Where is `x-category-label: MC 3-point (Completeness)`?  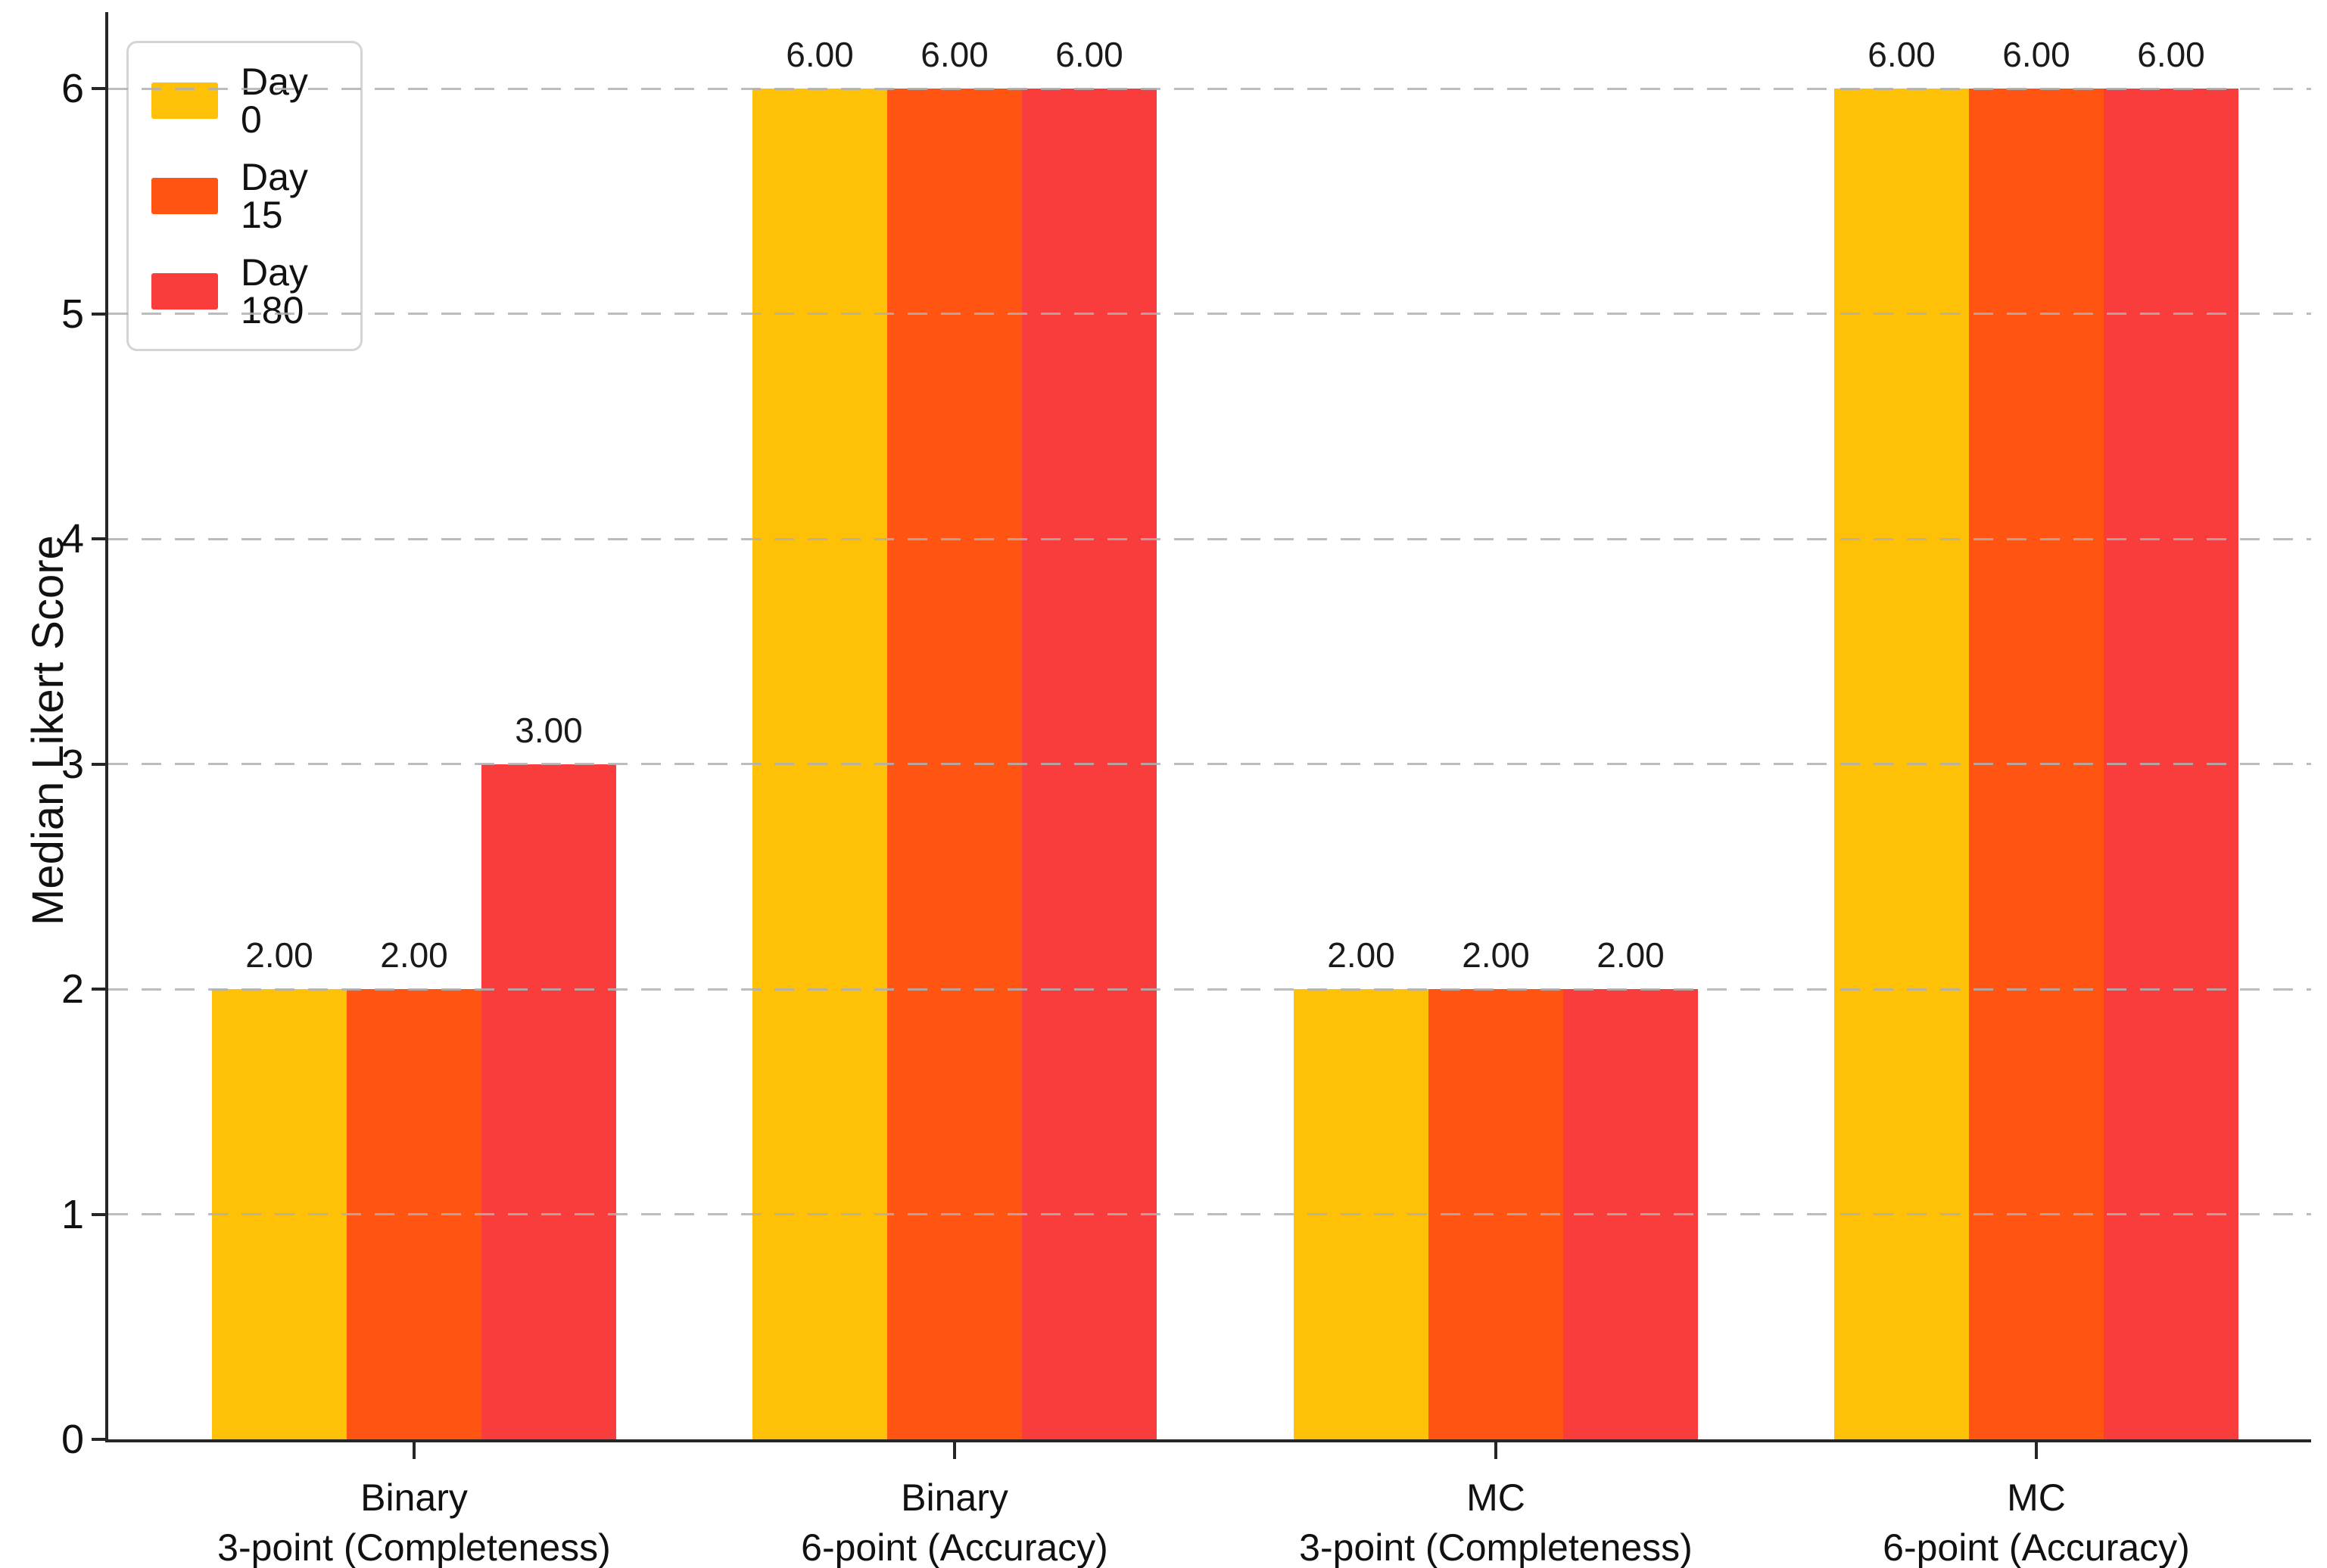 x-category-label: MC 3-point (Completeness) is located at coordinates (1496, 1522).